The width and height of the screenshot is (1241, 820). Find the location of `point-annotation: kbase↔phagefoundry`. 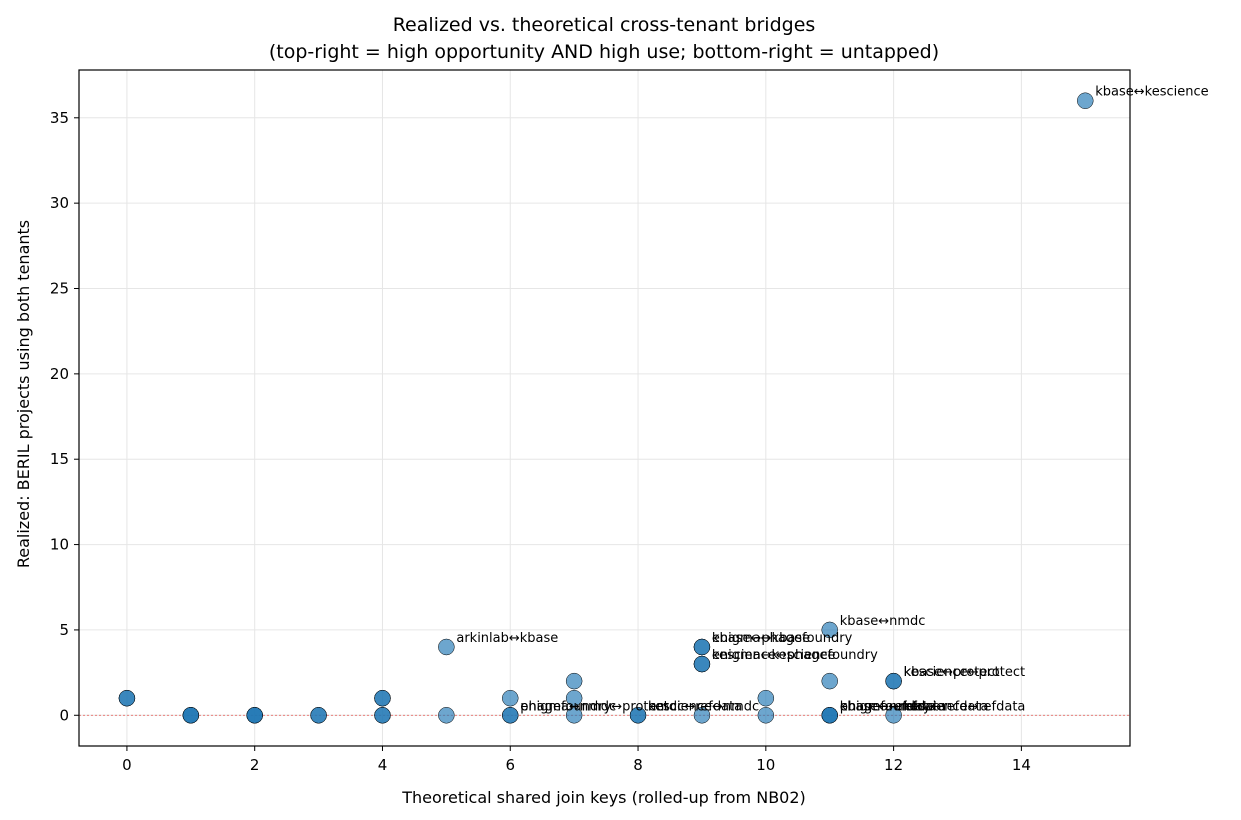

point-annotation: kbase↔phagefoundry is located at coordinates (782, 638).